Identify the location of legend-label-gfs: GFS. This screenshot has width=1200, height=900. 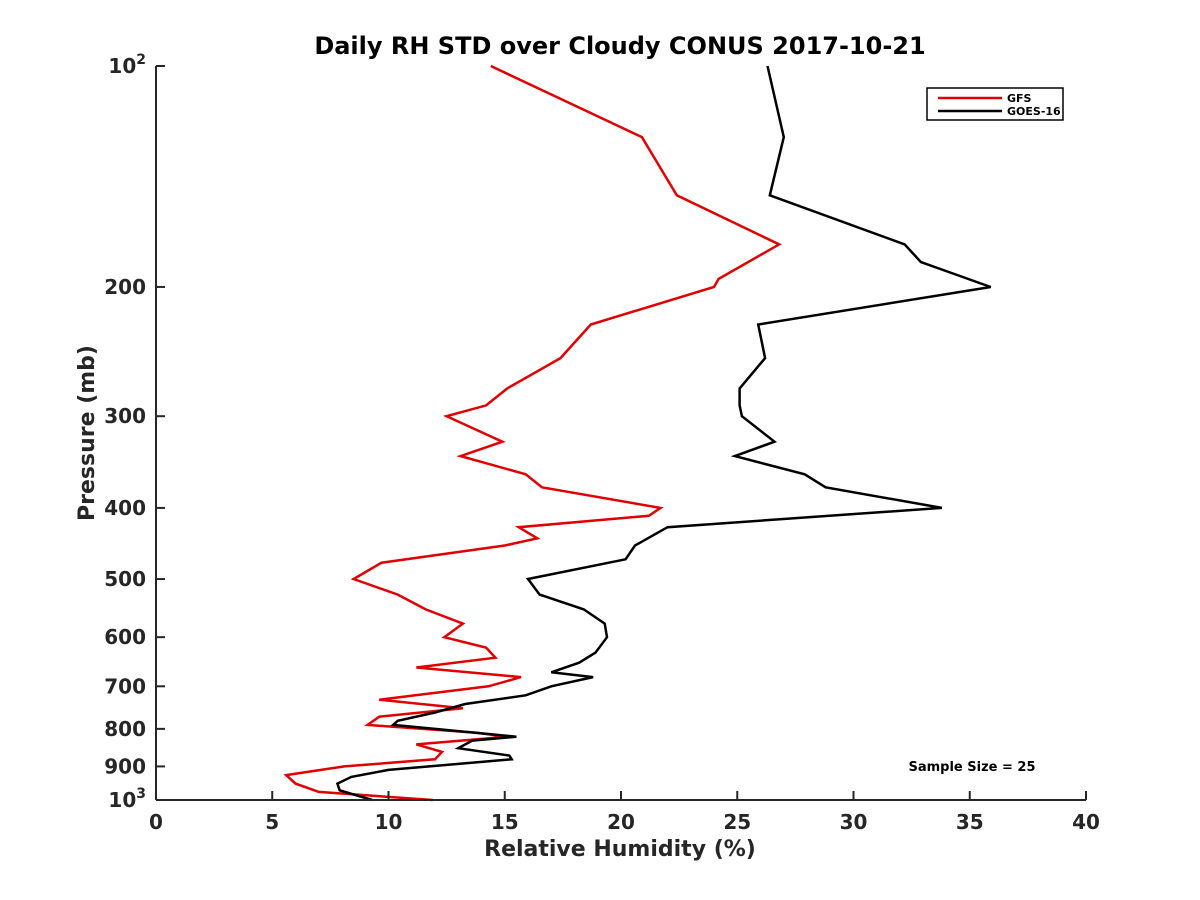
(1019, 98).